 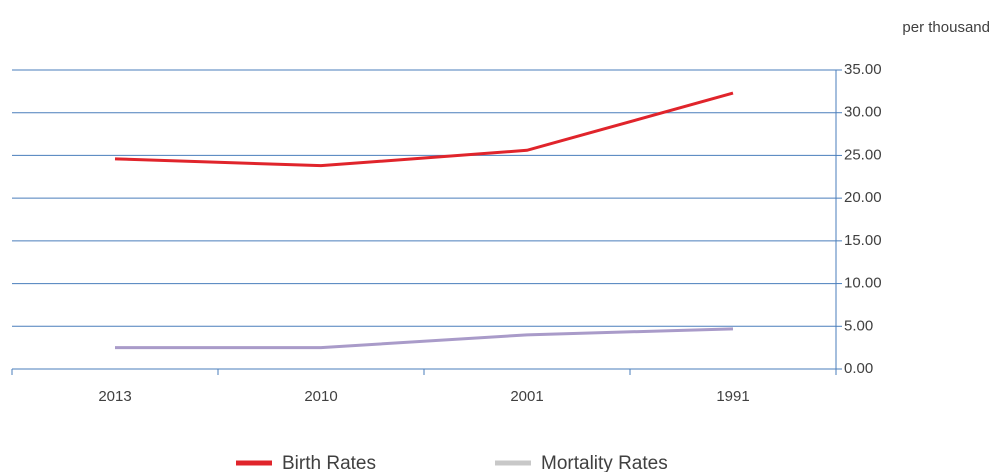 I want to click on y-tick-label: 35.00, so click(x=863, y=69).